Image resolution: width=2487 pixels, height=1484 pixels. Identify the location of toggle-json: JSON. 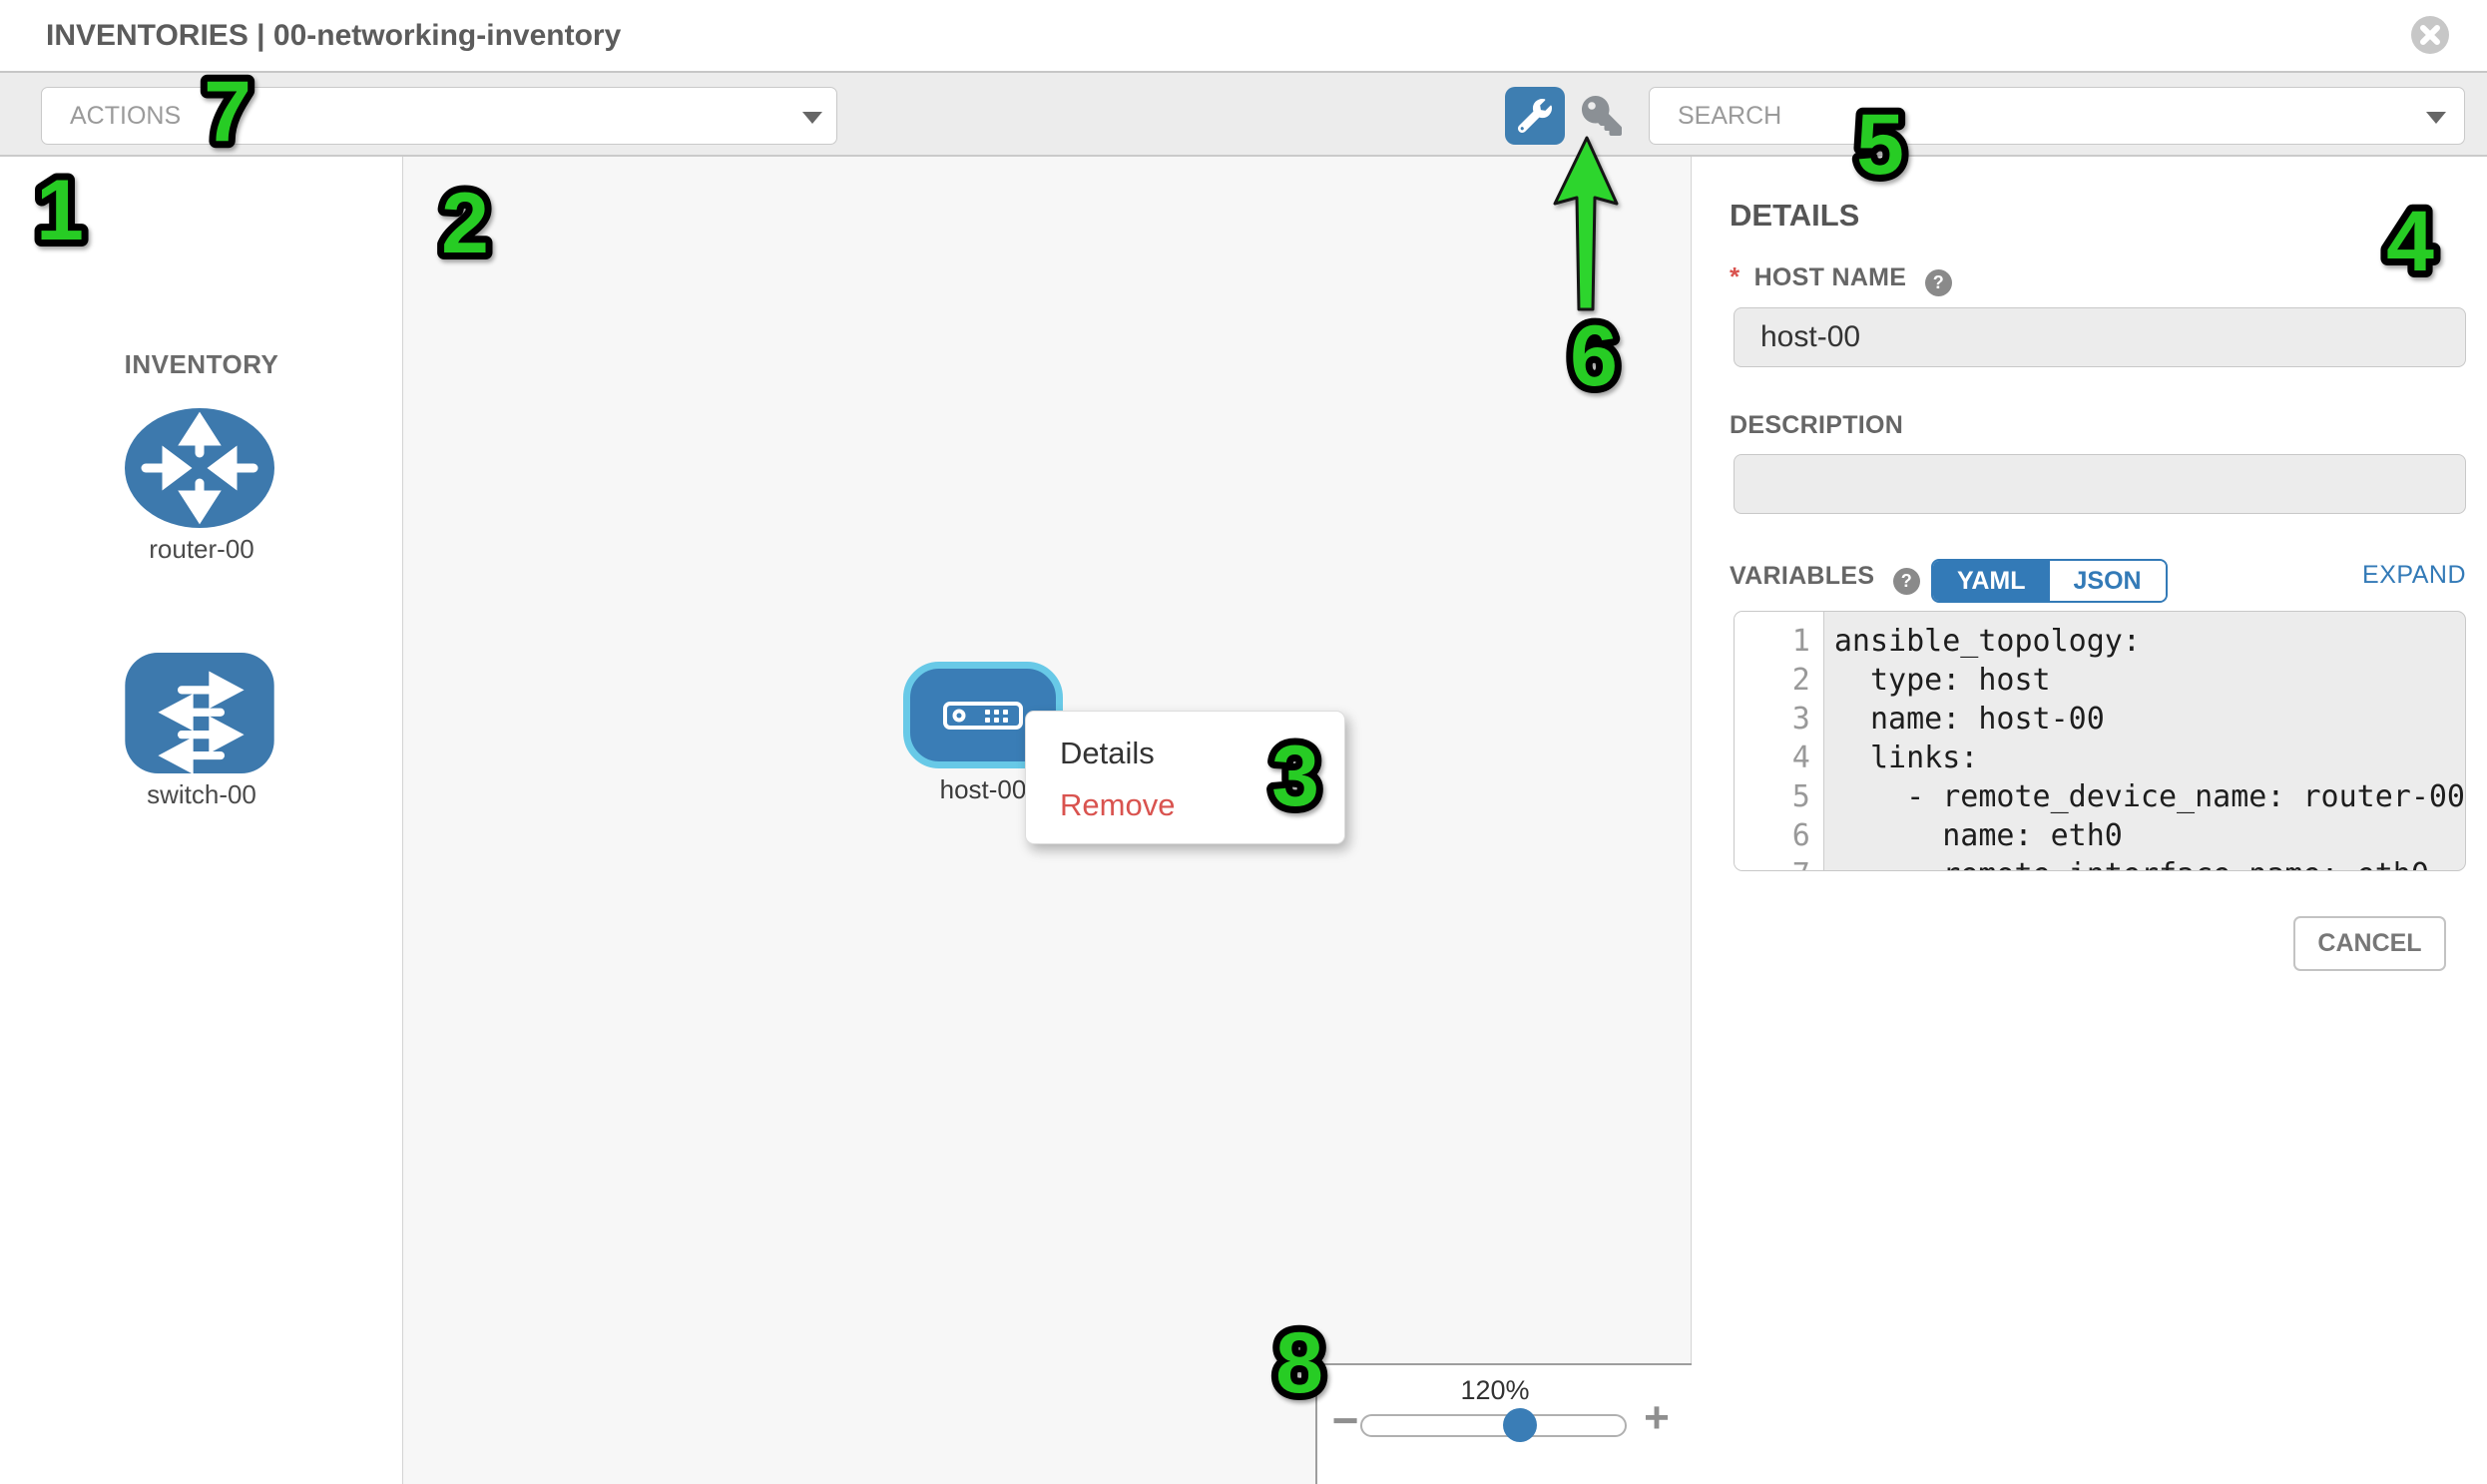
(2107, 581).